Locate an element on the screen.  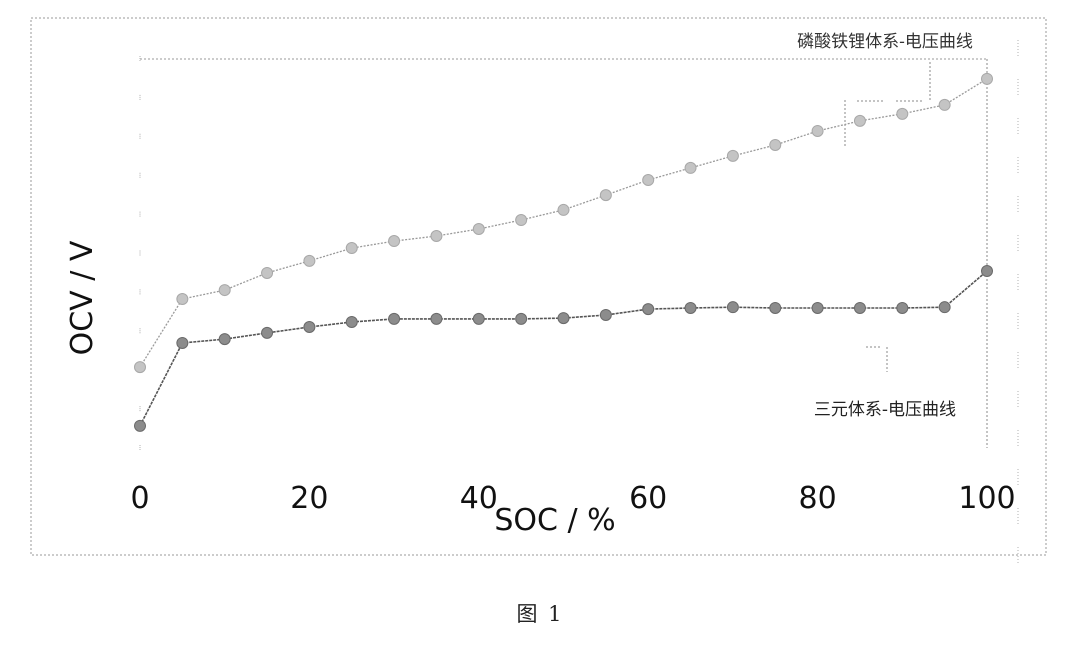
x-axis-tick-labels: 0 20 40 60 80 100 is located at coordinates (572, 498).